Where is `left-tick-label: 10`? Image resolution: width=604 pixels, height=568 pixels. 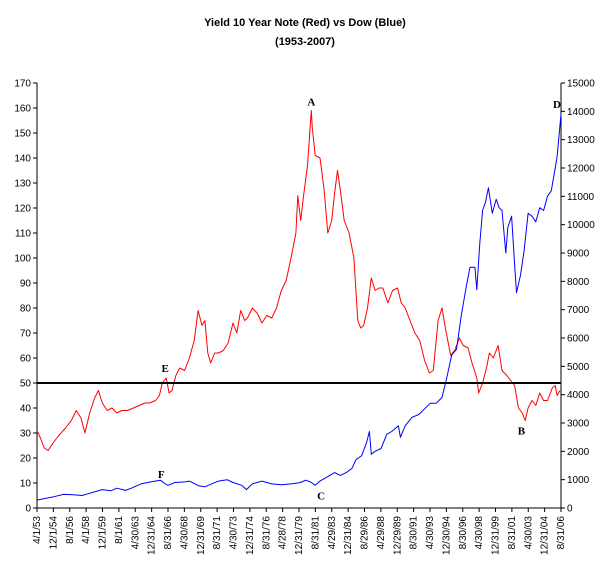 left-tick-label: 10 is located at coordinates (26, 484).